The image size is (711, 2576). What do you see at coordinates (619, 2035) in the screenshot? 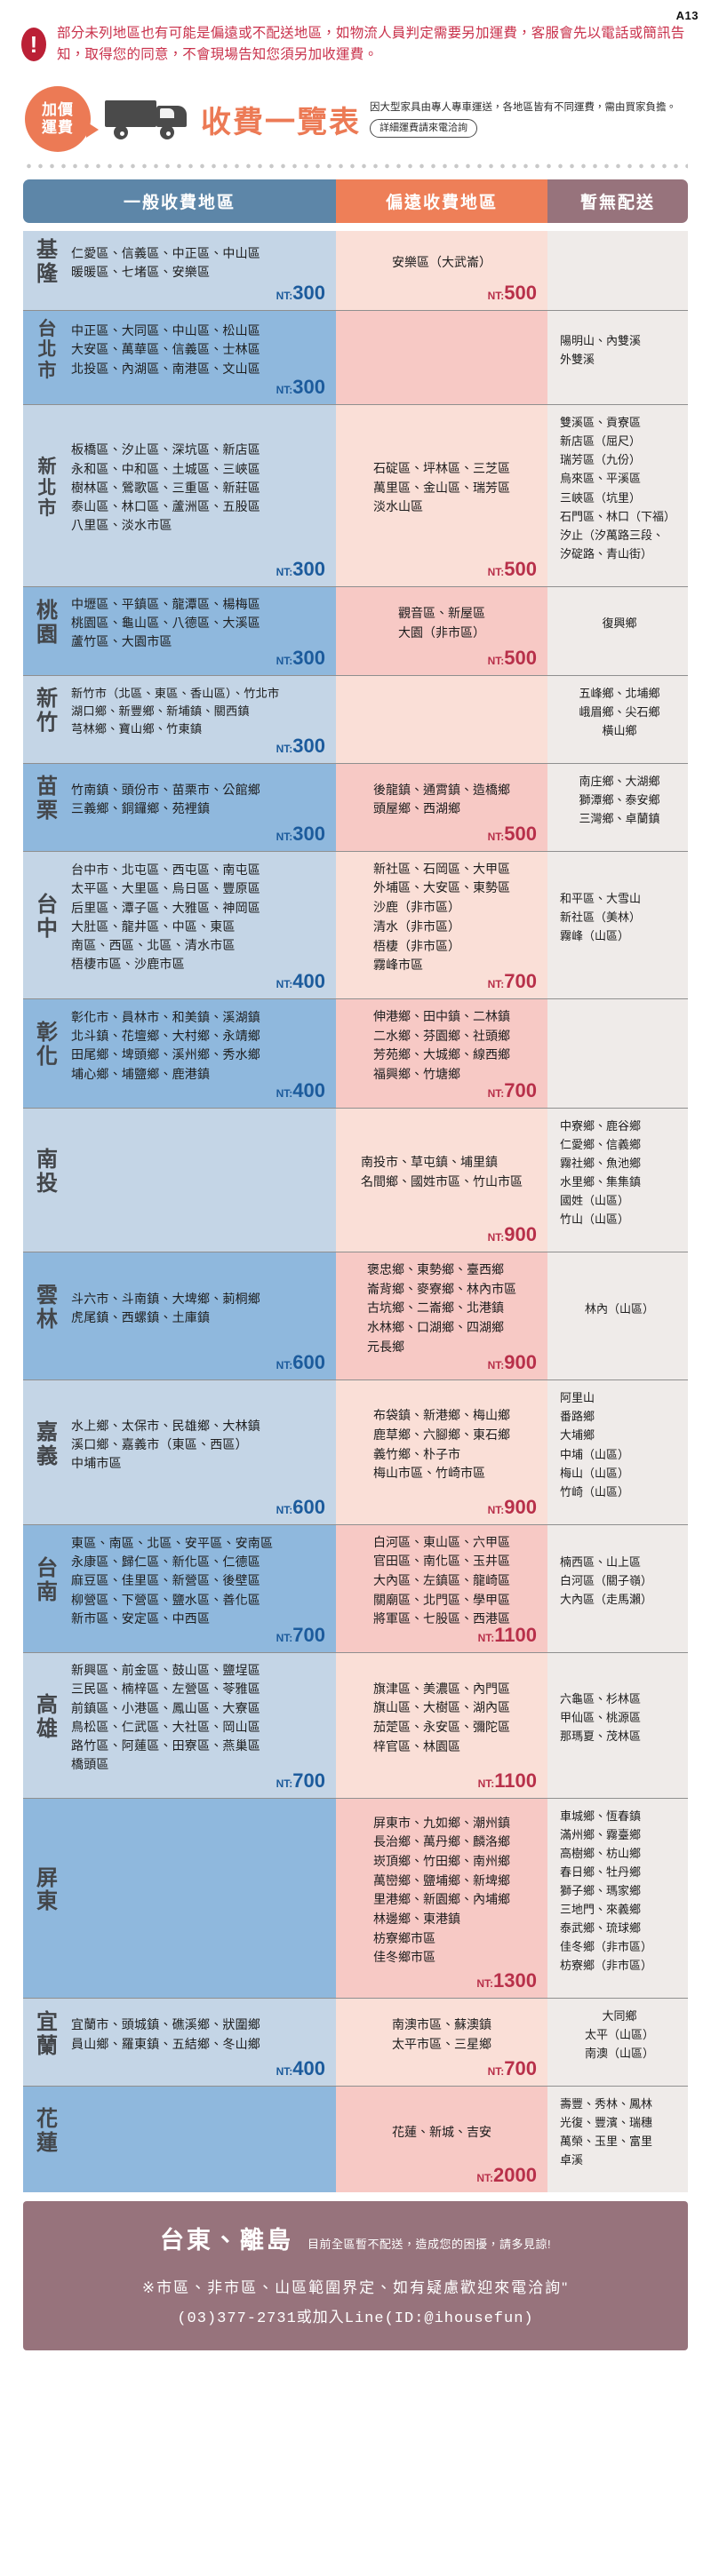
I see `no-delivery-list: 大同鄉 太平（山區） 南澳（山區）` at bounding box center [619, 2035].